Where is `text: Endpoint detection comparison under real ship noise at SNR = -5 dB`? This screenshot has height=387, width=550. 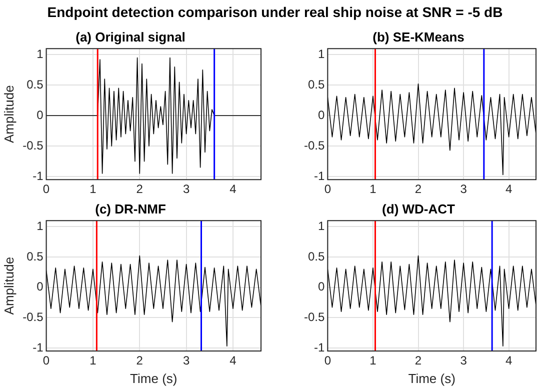
text: Endpoint detection comparison under real ship noise at SNR = -5 dB is located at coordinates (275, 12).